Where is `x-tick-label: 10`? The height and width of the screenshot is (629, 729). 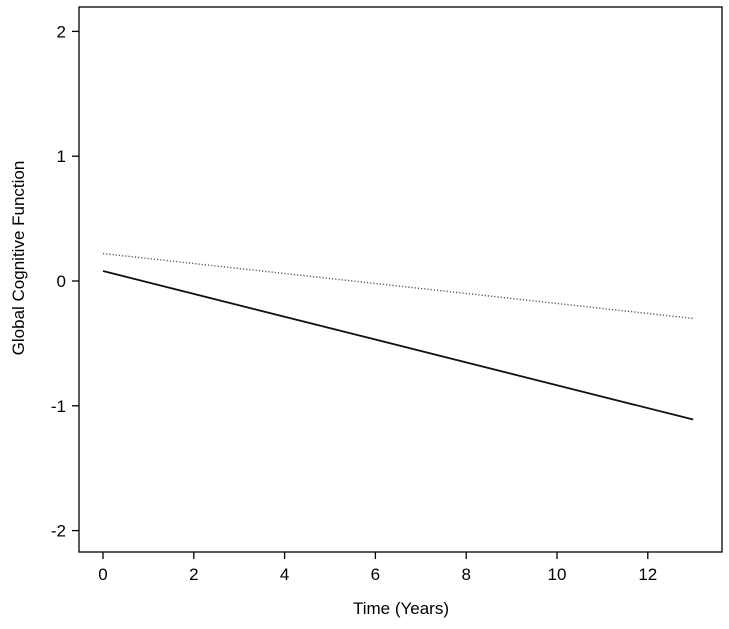
x-tick-label: 10 is located at coordinates (557, 574).